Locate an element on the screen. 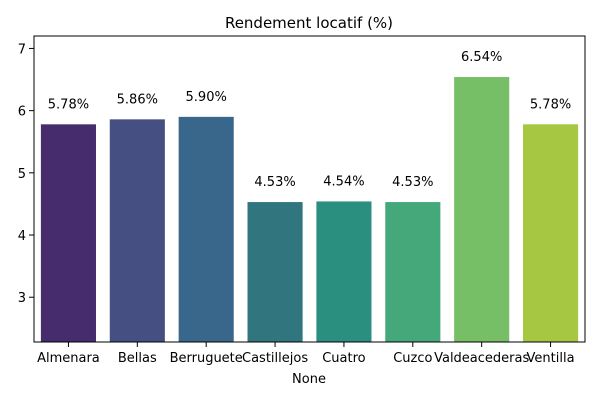 The width and height of the screenshot is (600, 400). bar-valdeacederas is located at coordinates (482, 210).